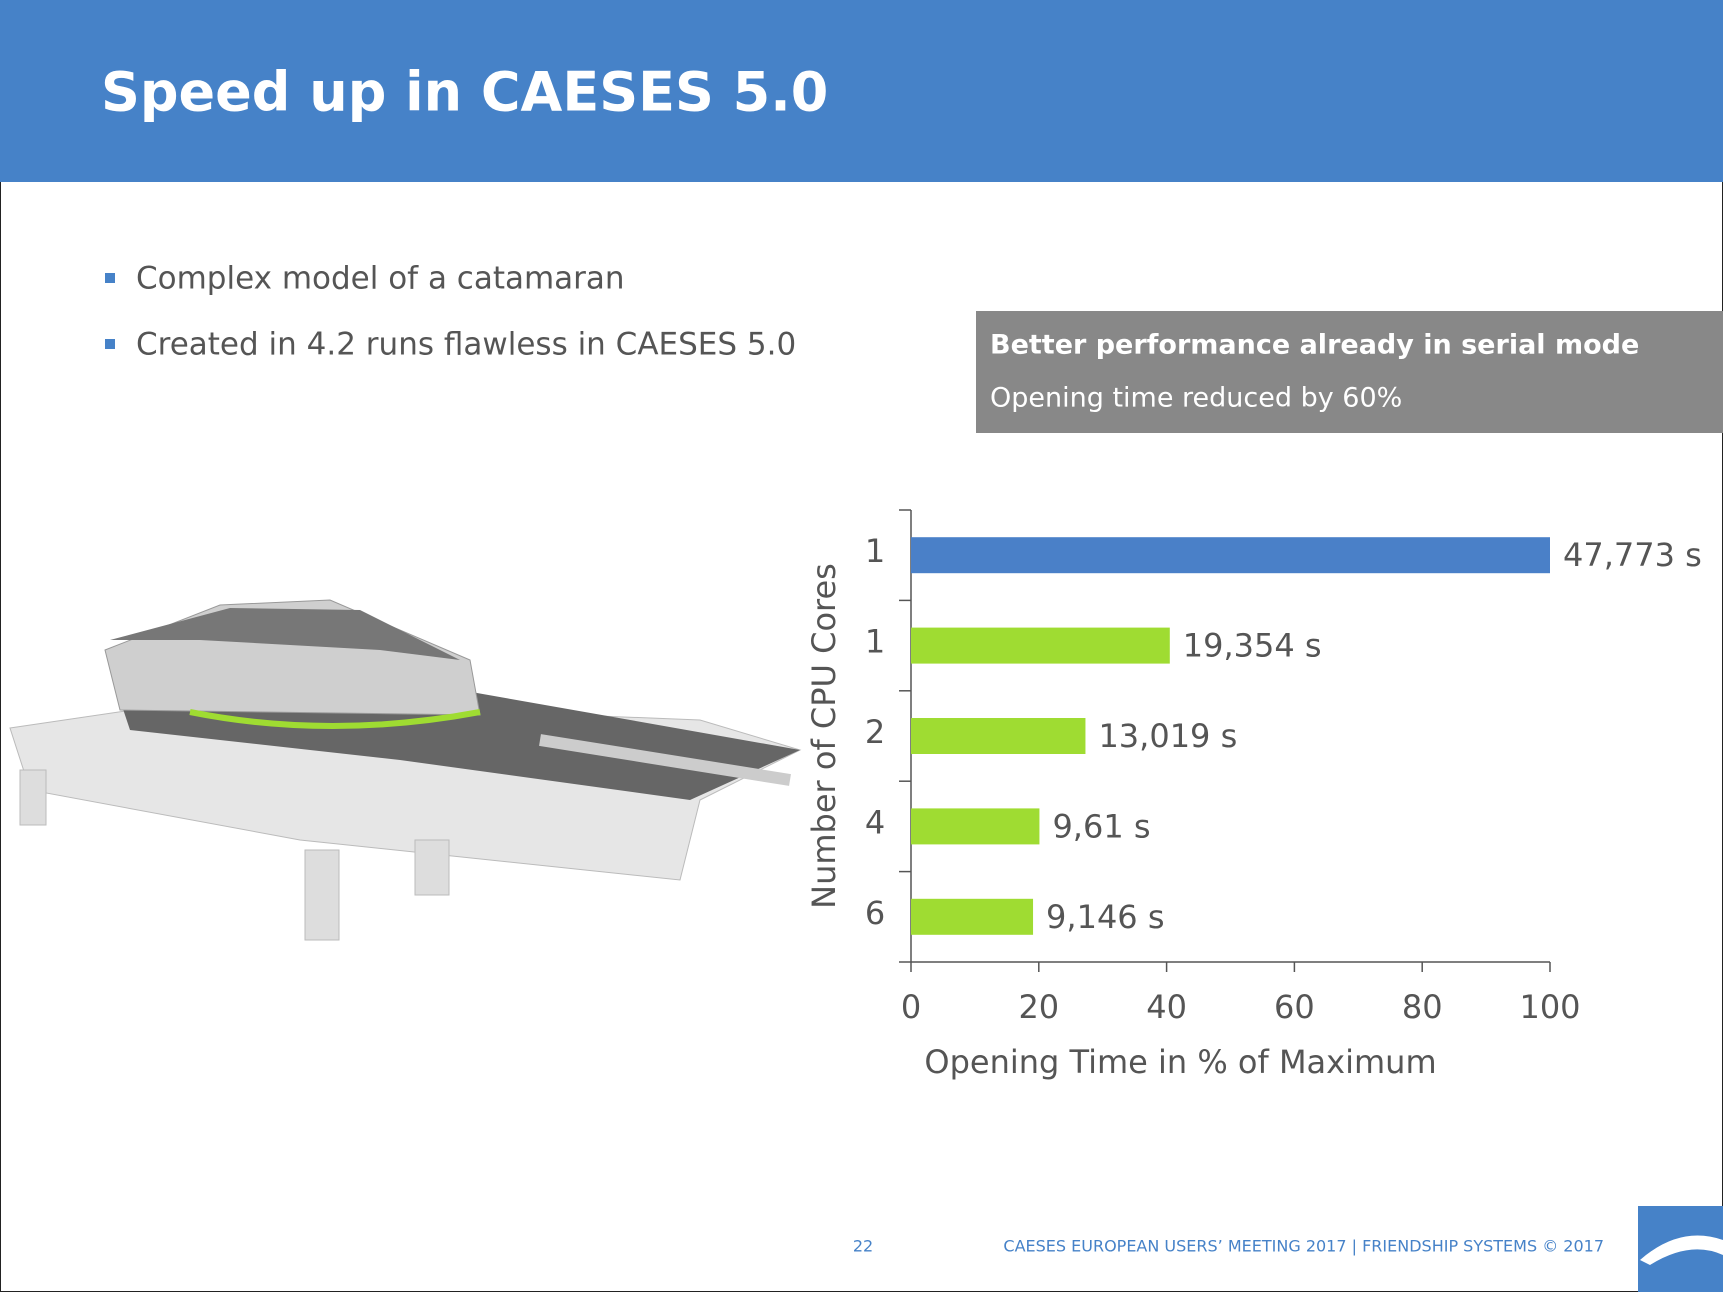  I want to click on callout-text: Opening time reduced by 60%, so click(1196, 398).